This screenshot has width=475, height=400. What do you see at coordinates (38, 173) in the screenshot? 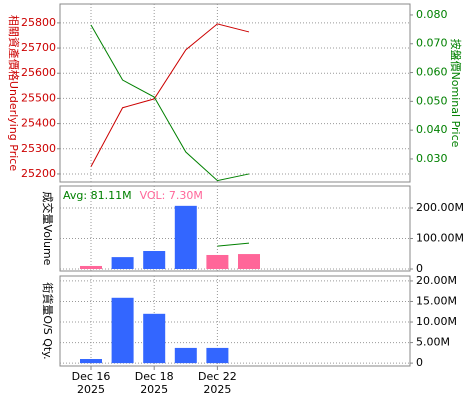
I see `y-tick-label: 25200` at bounding box center [38, 173].